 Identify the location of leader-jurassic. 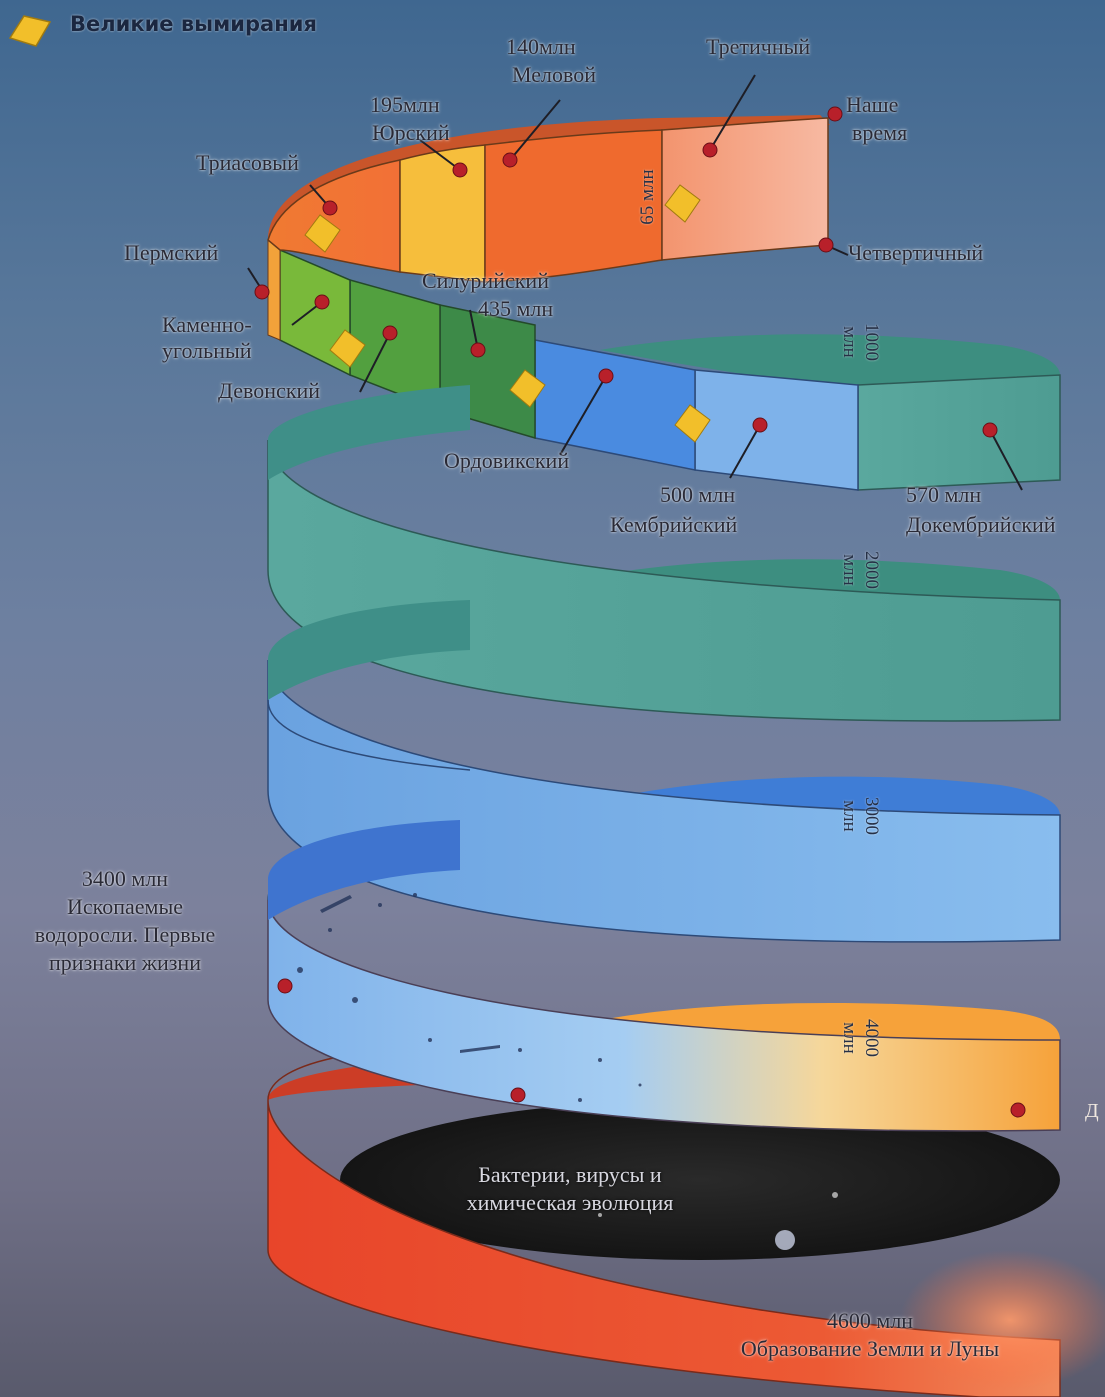
(440, 155).